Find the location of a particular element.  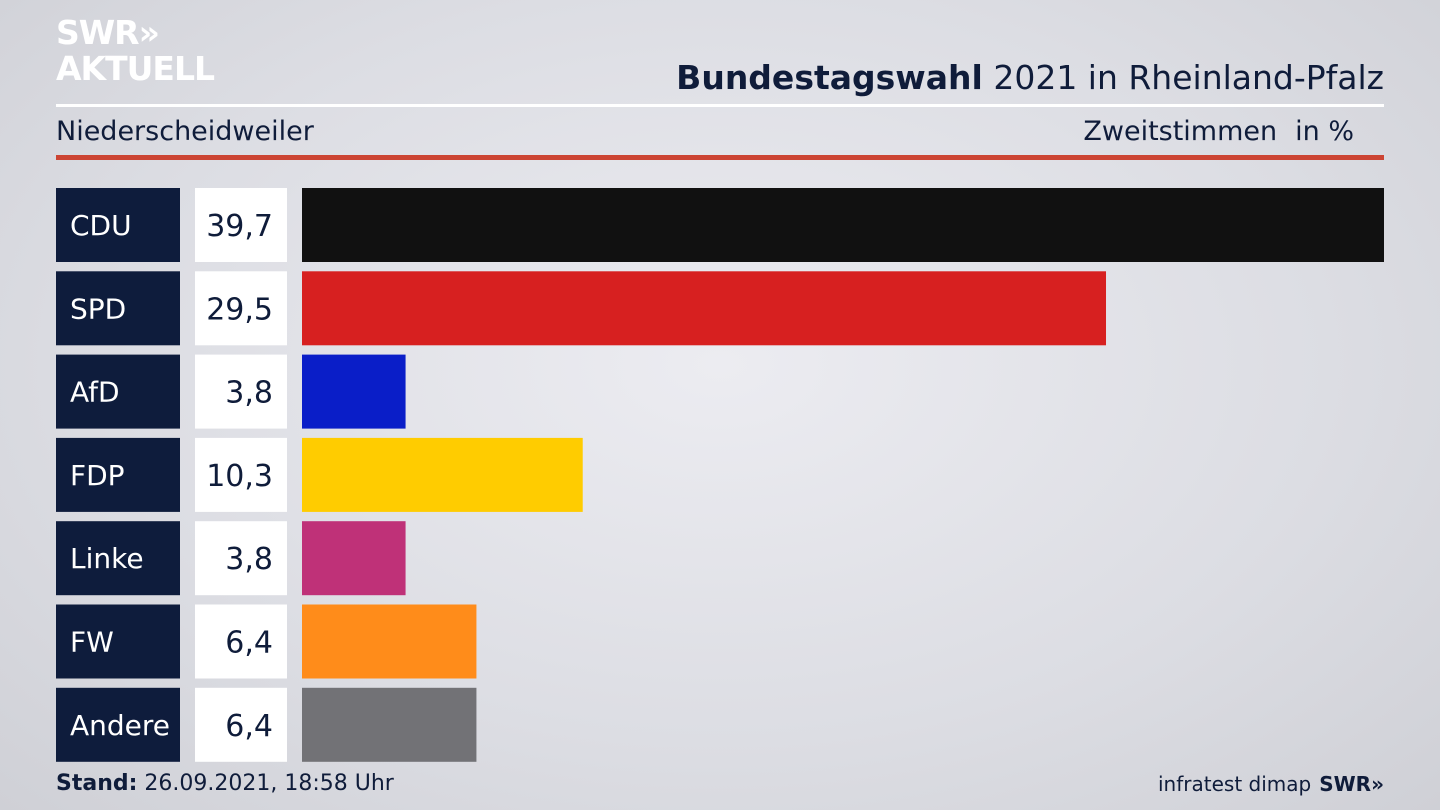

party-label-box-afd is located at coordinates (118, 391).